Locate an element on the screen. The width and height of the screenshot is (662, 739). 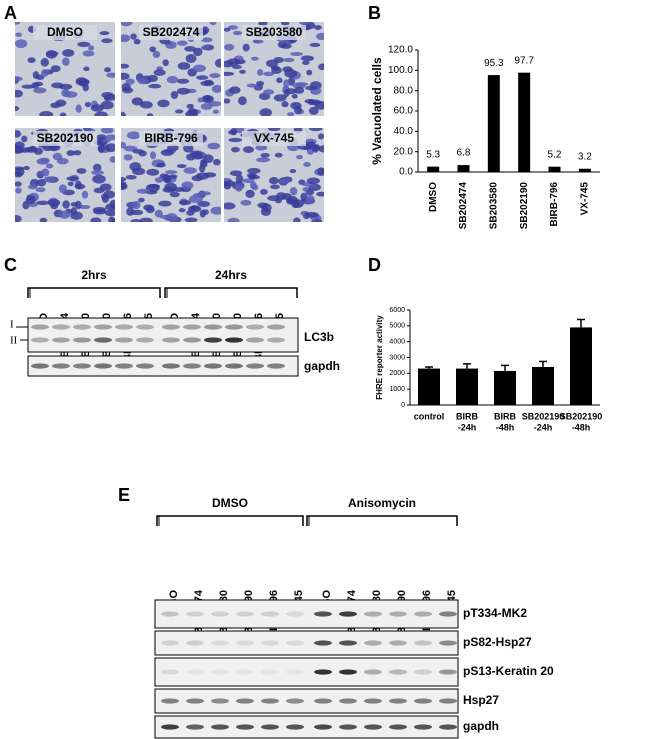
x-tick-label: -48h is located at coordinates (581, 427).